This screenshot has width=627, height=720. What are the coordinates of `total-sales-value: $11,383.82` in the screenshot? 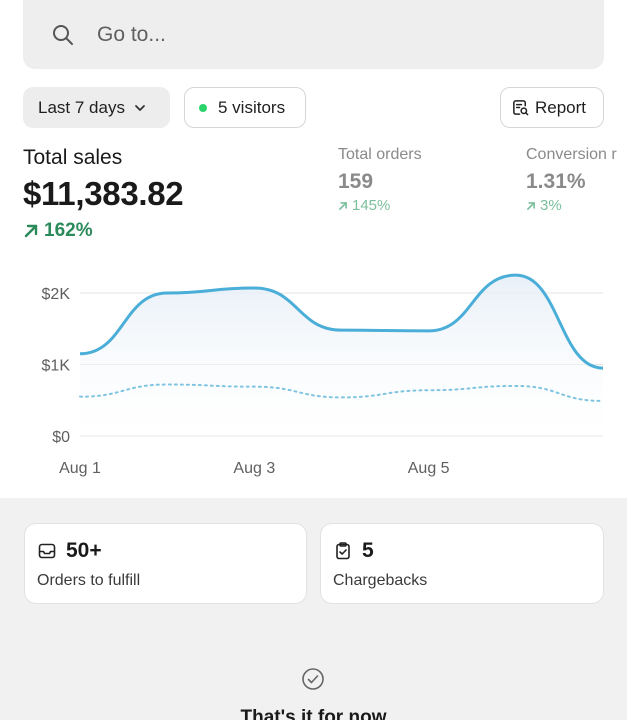 It's located at (103, 193).